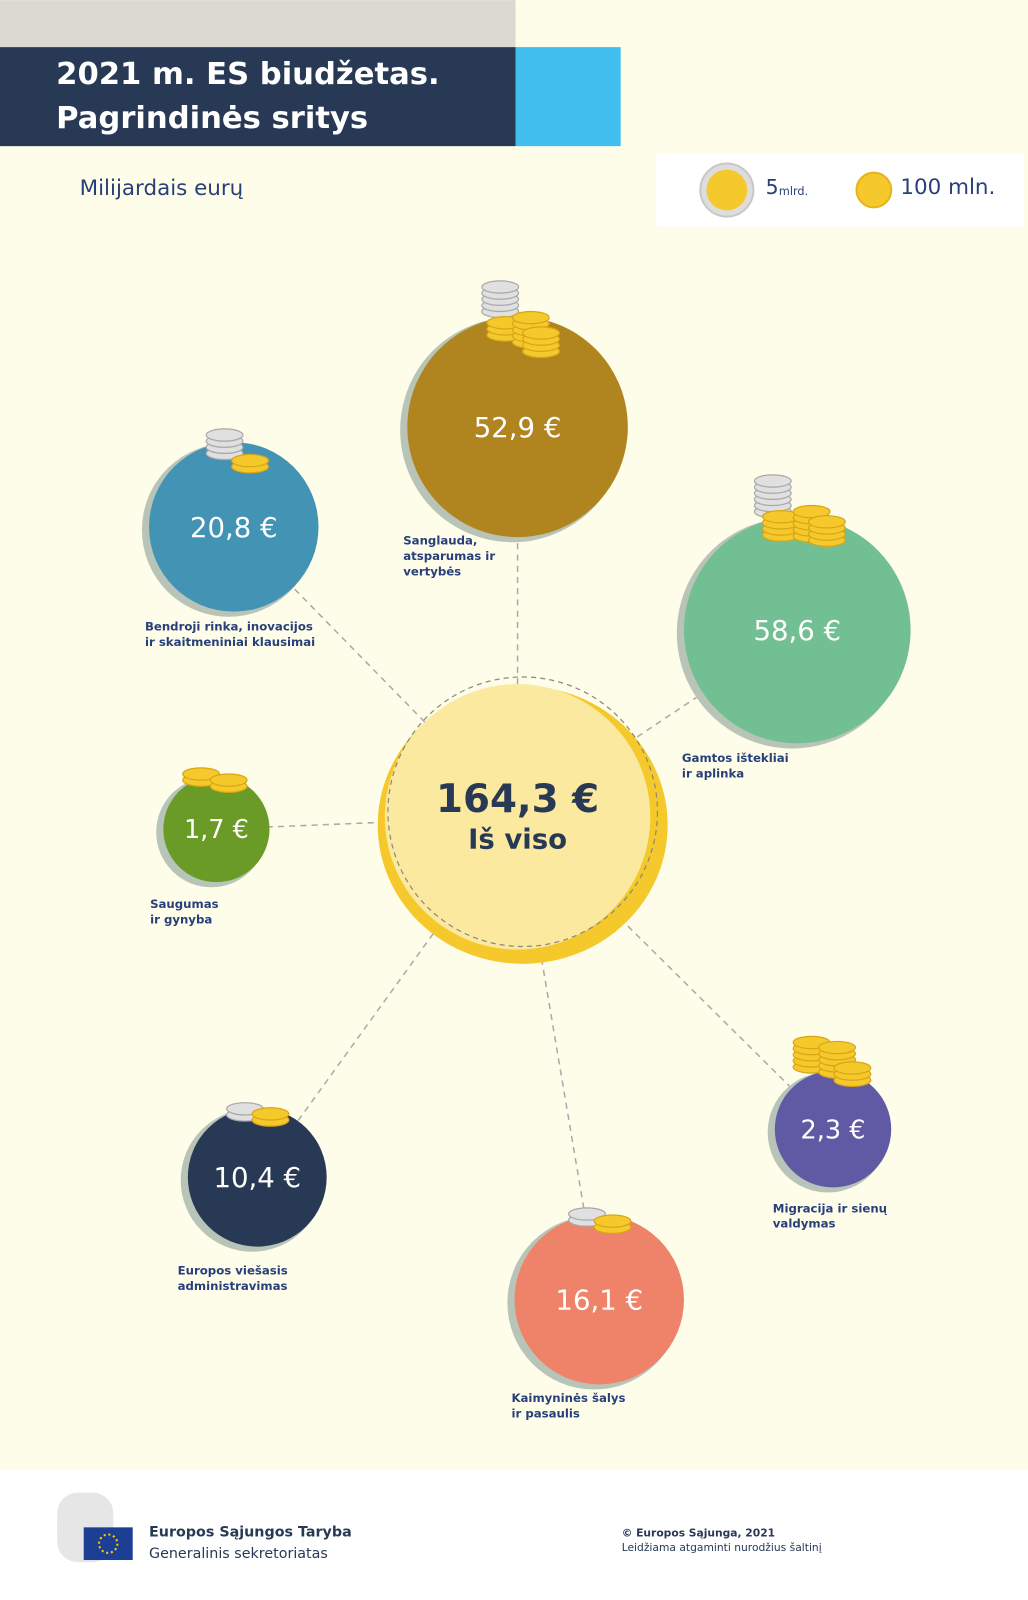  I want to click on bubble-value: 58,6 €, so click(797, 631).